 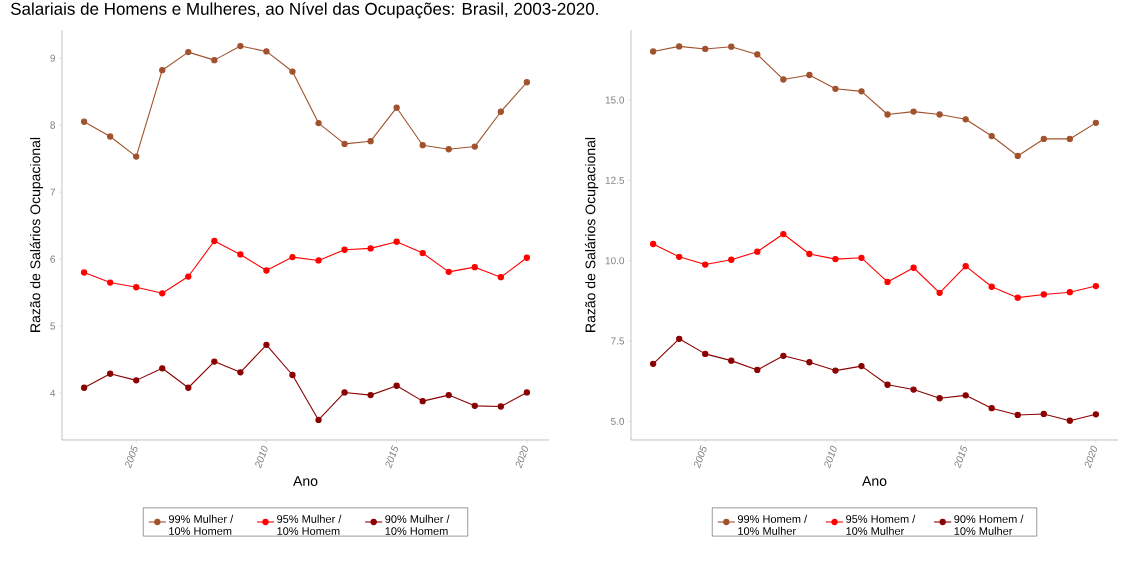 What do you see at coordinates (615, 100) in the screenshot?
I see `y-tick-label: 15.0` at bounding box center [615, 100].